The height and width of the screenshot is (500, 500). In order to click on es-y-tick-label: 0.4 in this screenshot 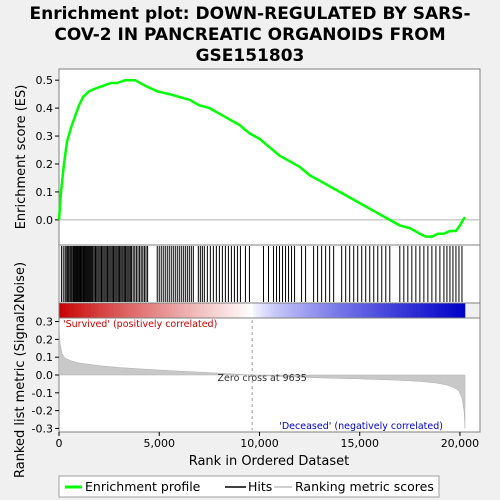, I will do `click(45, 108)`.